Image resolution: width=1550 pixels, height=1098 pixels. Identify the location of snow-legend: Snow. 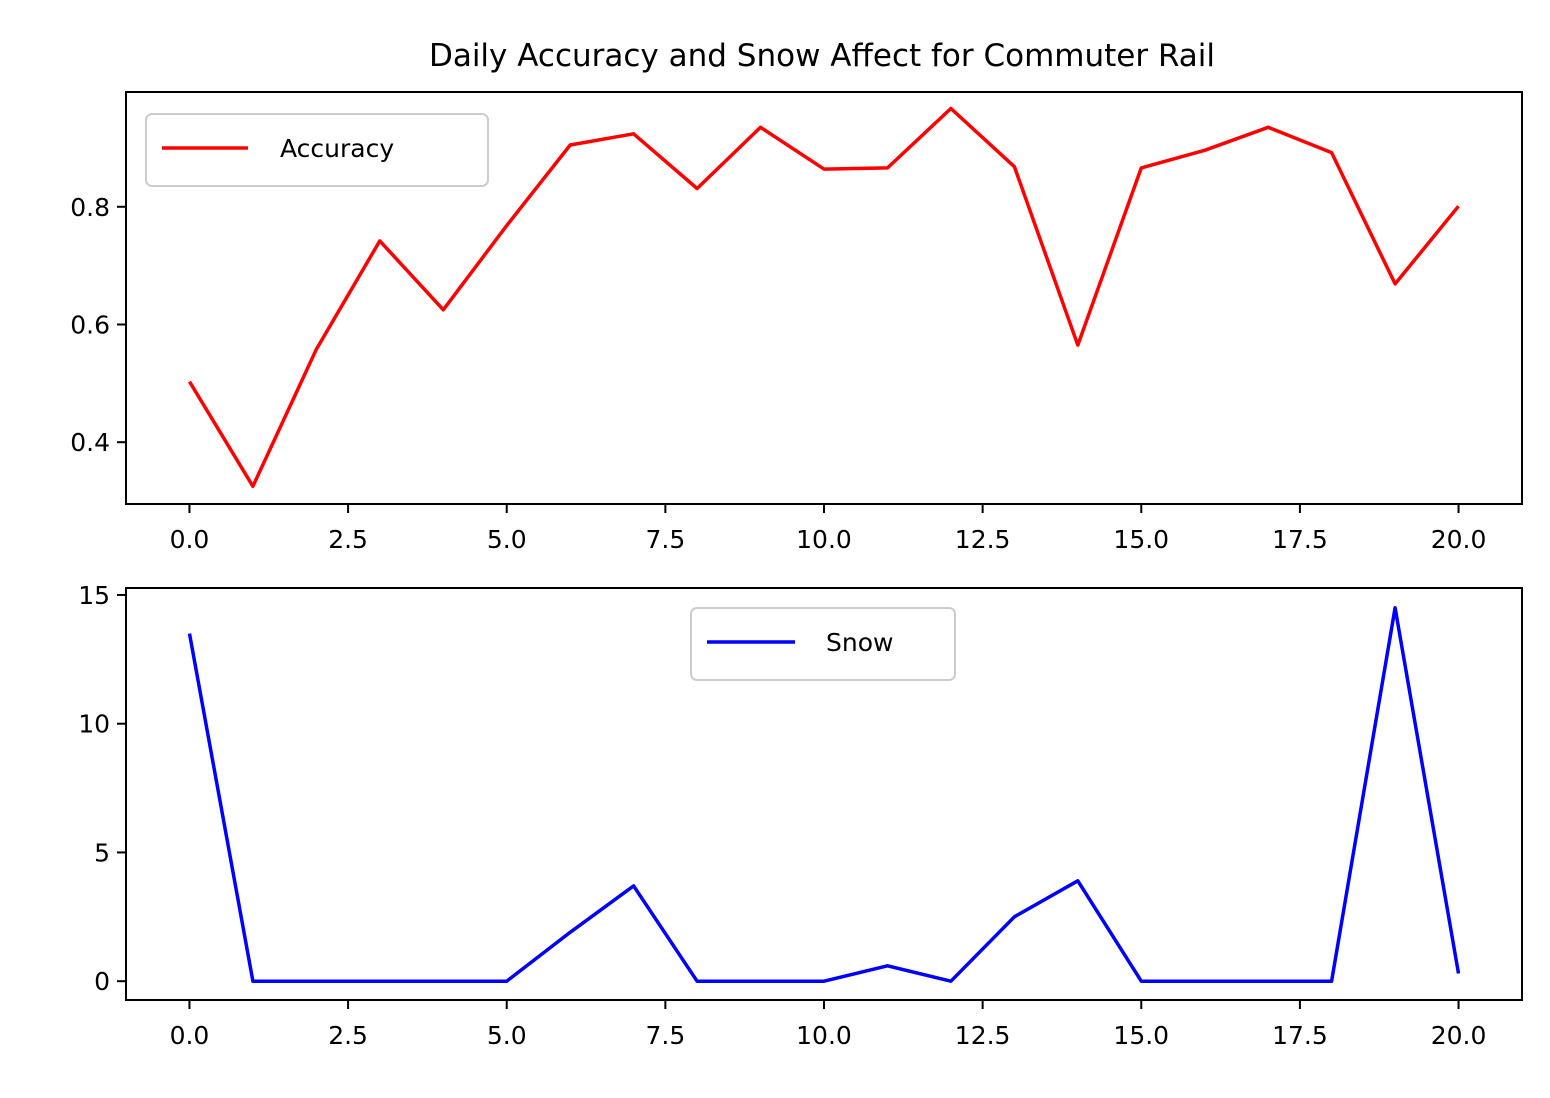
(823, 644).